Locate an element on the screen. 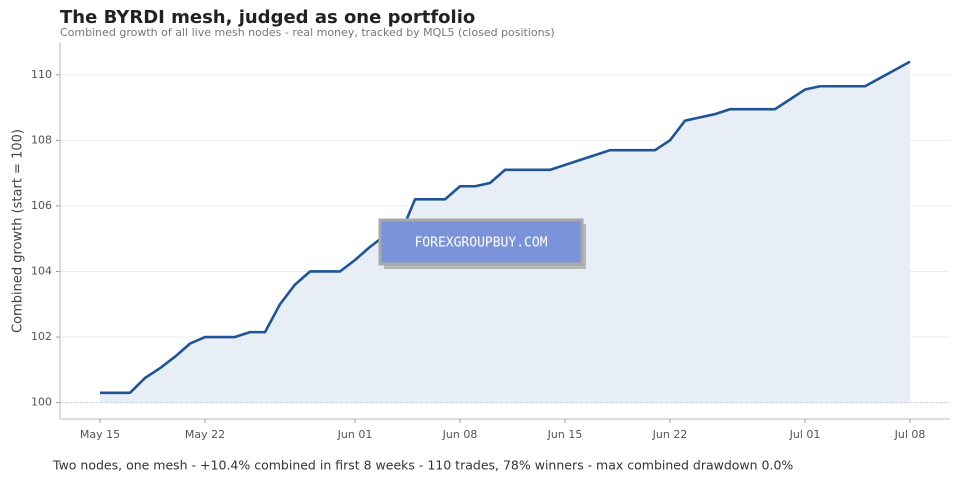 The height and width of the screenshot is (482, 960). watermark-box is located at coordinates (481, 242).